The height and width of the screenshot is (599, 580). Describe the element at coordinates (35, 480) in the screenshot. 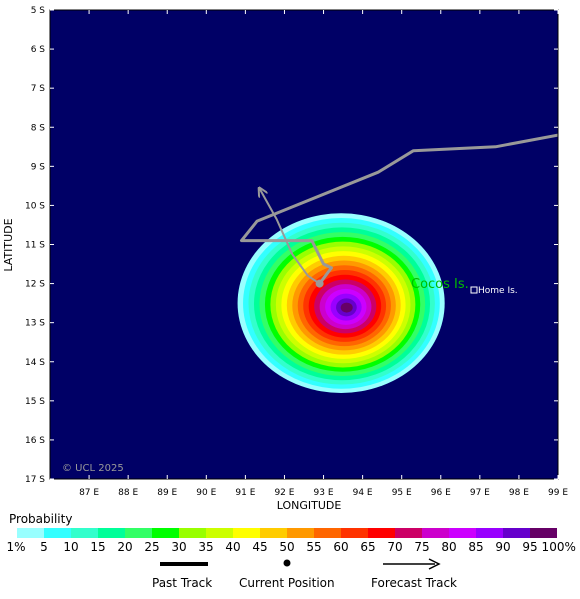

I see `lat-tick-label: 17 S` at that location.